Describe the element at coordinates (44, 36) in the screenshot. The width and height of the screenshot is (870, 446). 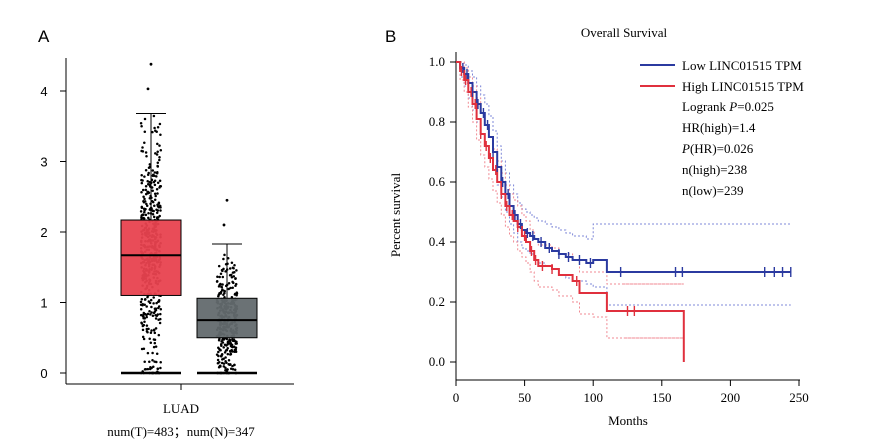
I see `panel-a-label: A` at that location.